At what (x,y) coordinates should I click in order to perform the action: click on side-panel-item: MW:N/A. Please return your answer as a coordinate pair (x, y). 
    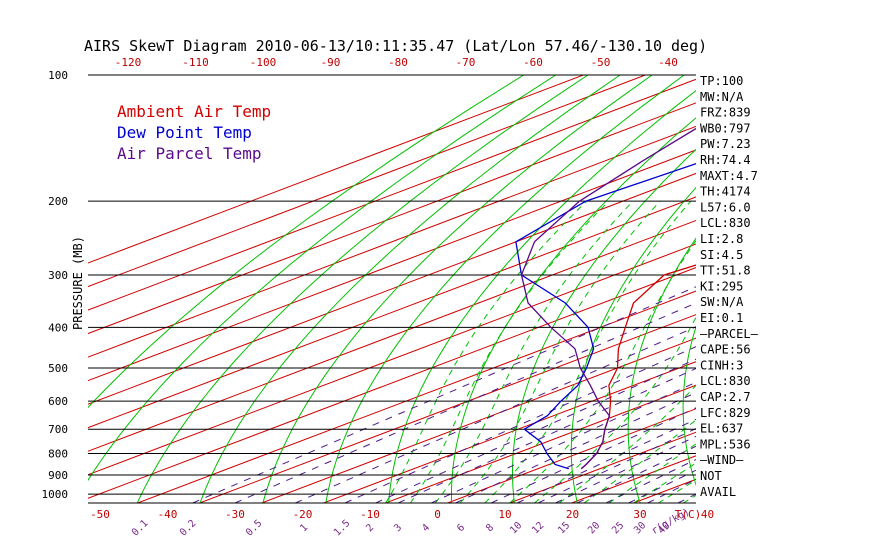
    Looking at the image, I should click on (722, 97).